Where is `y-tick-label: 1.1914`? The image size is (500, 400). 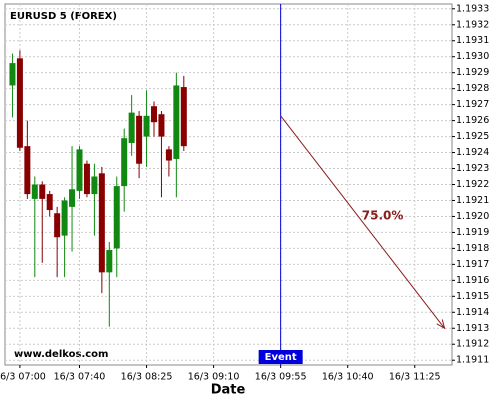 y-tick-label: 1.1914 is located at coordinates (472, 312).